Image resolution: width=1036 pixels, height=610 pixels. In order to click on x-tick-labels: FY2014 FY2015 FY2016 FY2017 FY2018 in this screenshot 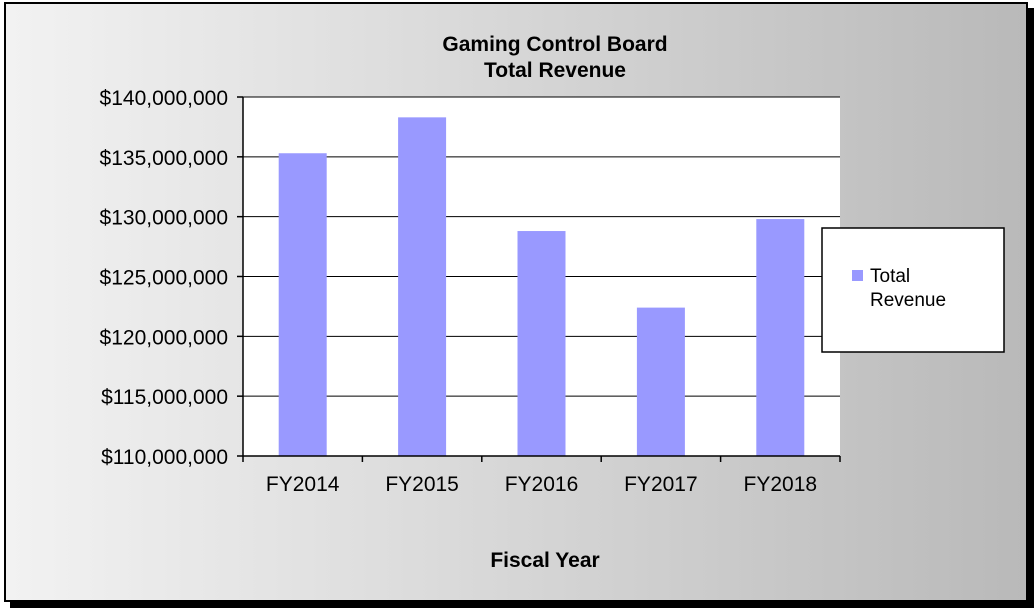, I will do `click(541, 484)`.